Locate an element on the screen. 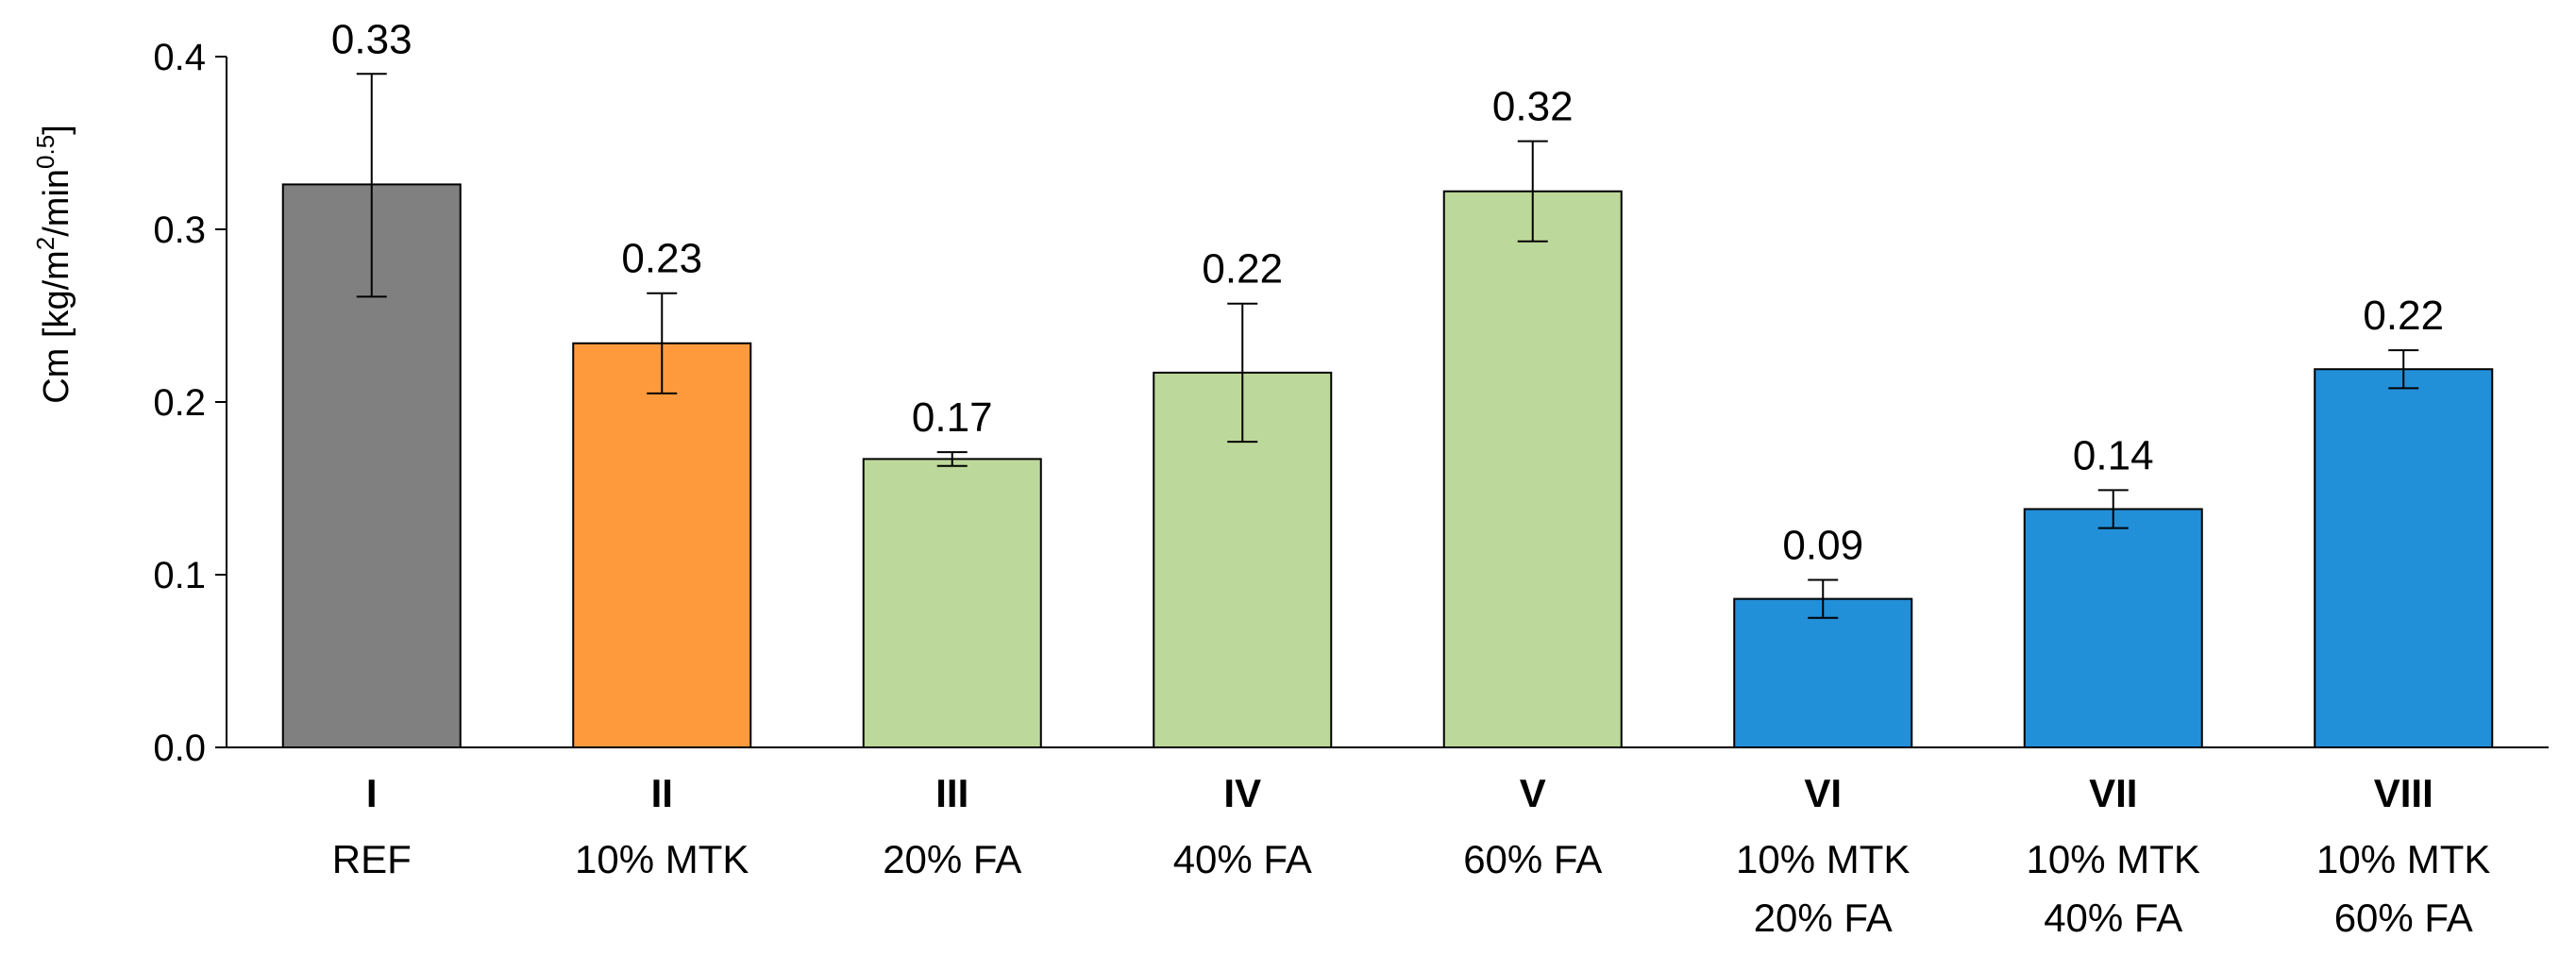  category-roman-label: II is located at coordinates (662, 793).